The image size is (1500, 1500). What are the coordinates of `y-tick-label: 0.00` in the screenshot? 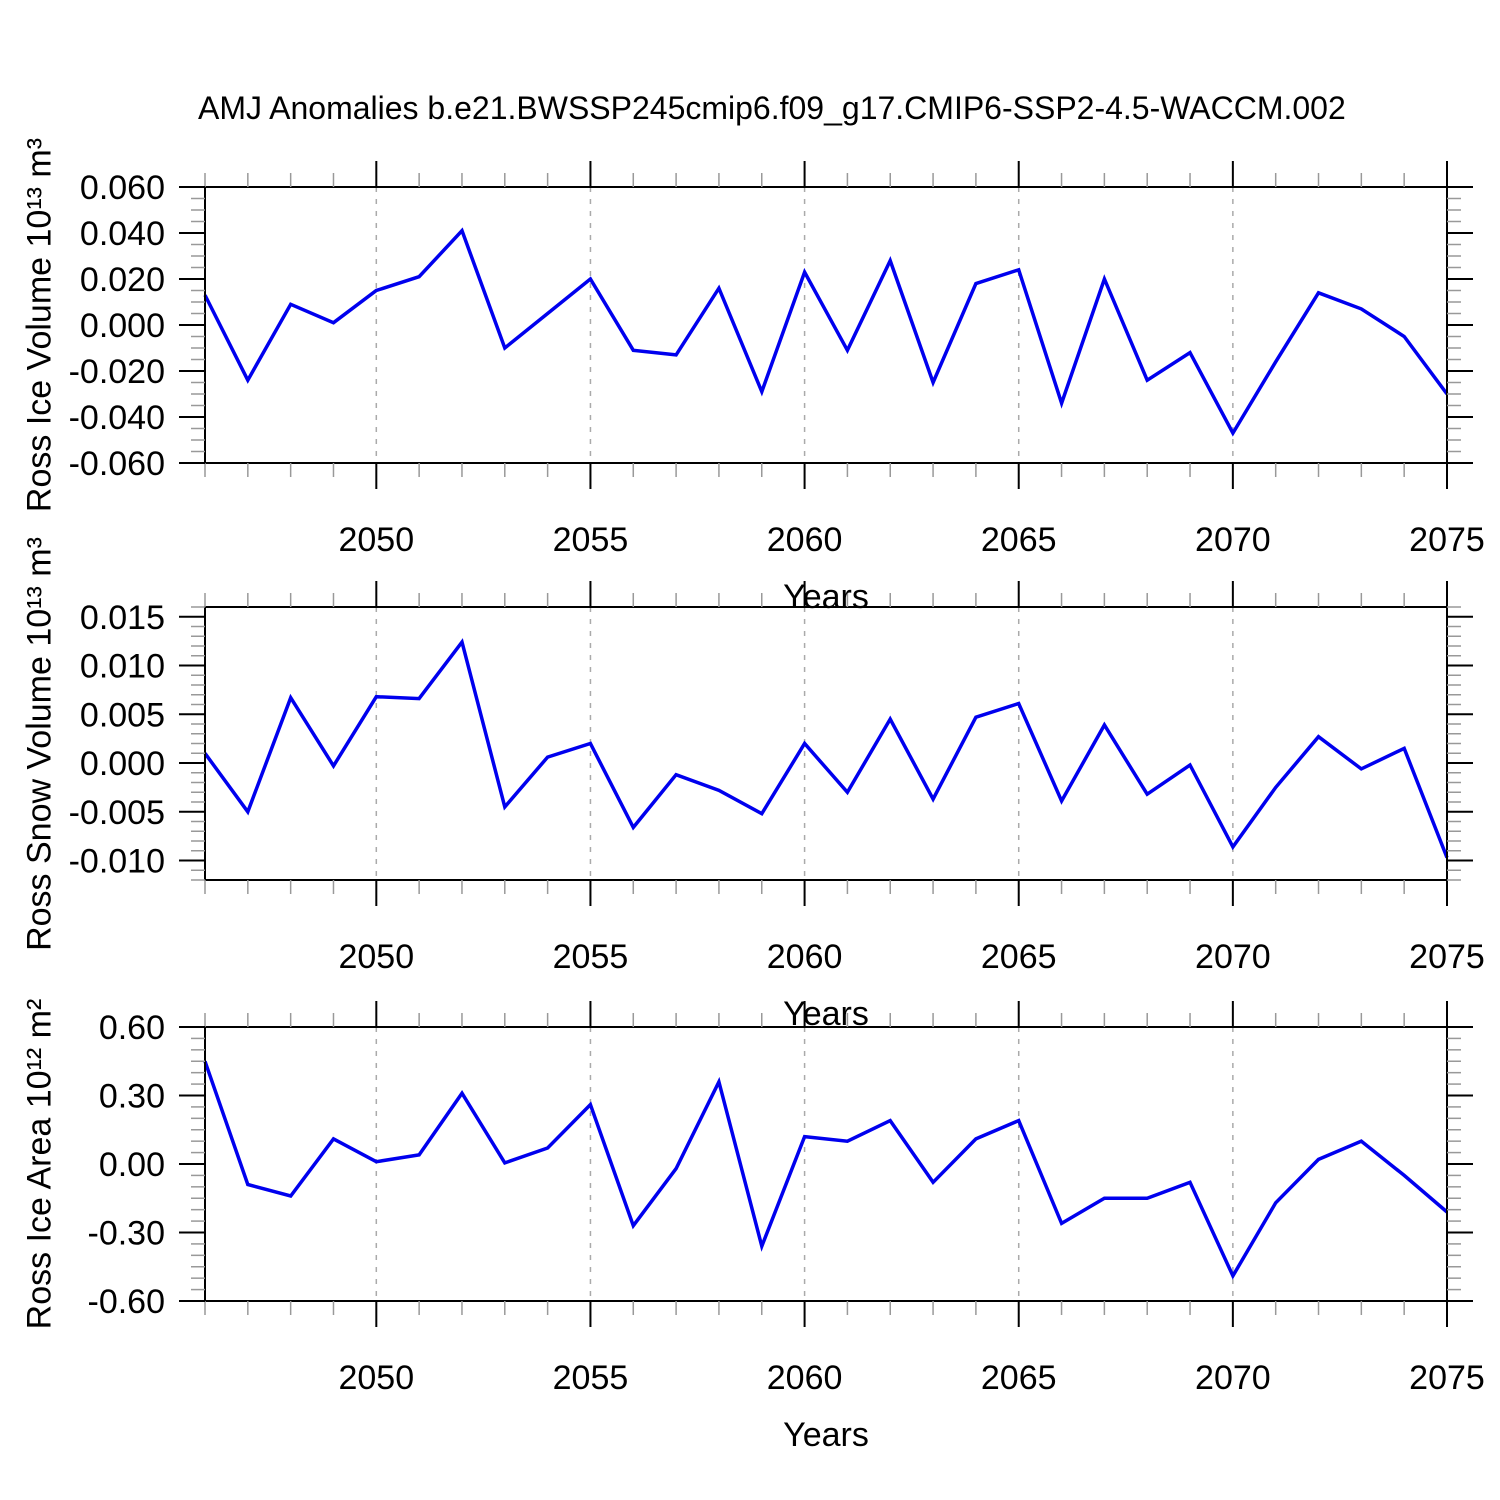 It's located at (132, 1165).